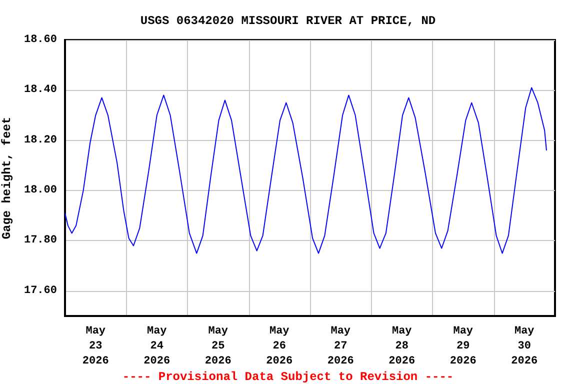 This screenshot has width=576, height=384. What do you see at coordinates (40, 240) in the screenshot?
I see `y-tick-label: 17.80` at bounding box center [40, 240].